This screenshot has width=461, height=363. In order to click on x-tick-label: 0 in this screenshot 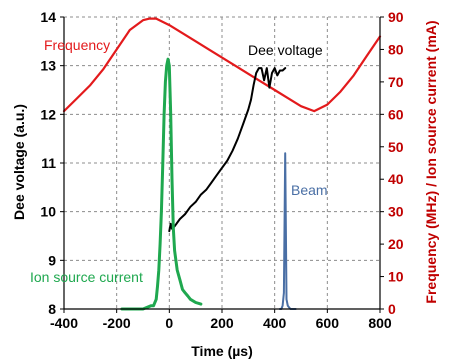, I will do `click(169, 323)`.